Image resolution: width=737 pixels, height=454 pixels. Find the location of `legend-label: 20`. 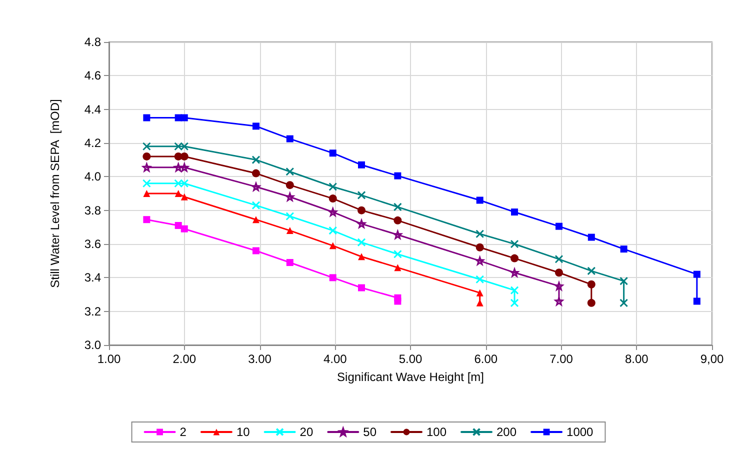

legend-label: 20 is located at coordinates (307, 432).